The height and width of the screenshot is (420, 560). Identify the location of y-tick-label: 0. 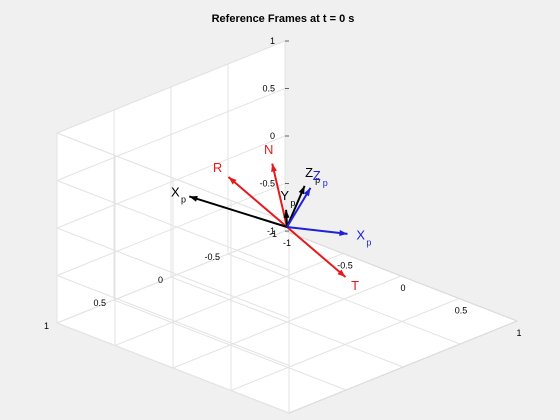
(160, 280).